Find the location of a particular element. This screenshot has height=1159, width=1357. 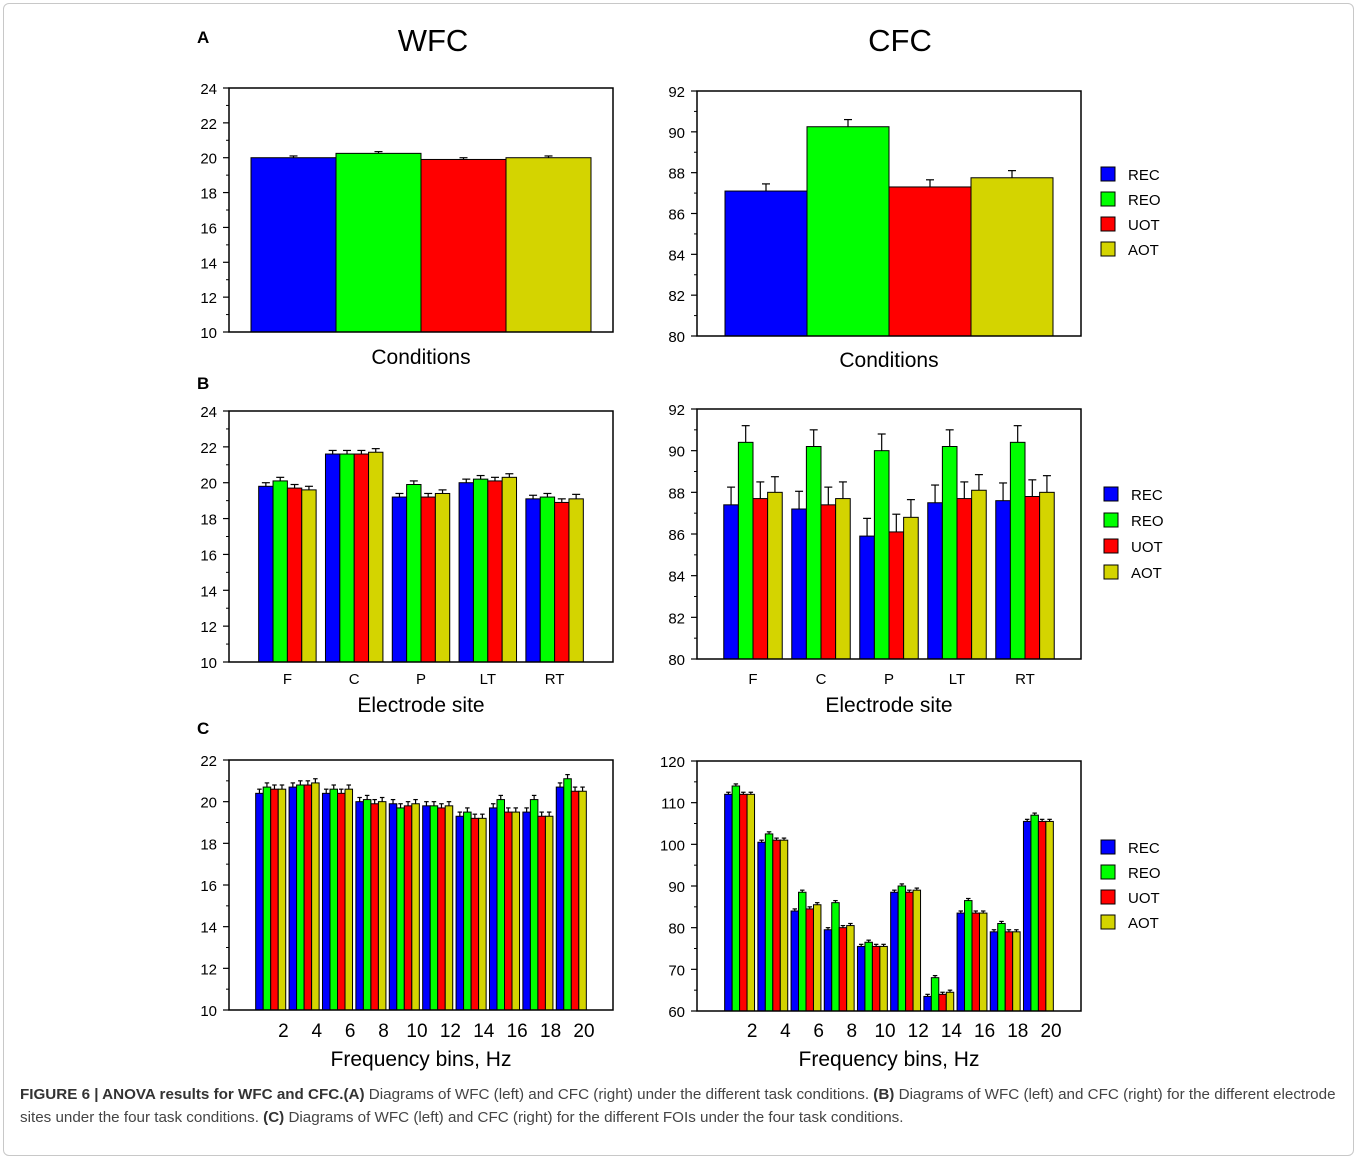

y-tick-label: 86 is located at coordinates (676, 215).